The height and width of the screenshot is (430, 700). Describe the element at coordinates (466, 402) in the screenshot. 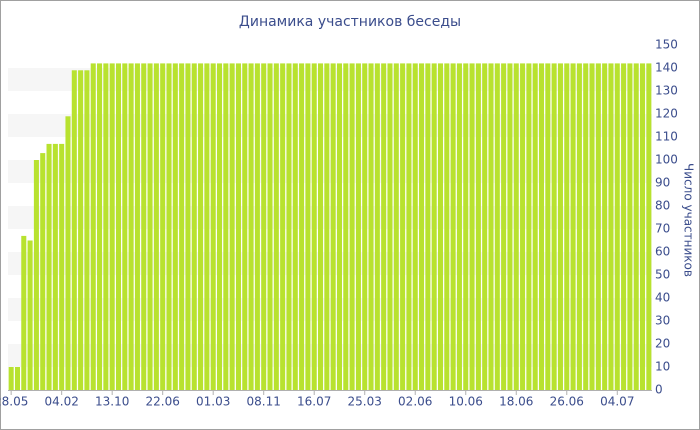

I see `x-tick-label: 10.06` at that location.